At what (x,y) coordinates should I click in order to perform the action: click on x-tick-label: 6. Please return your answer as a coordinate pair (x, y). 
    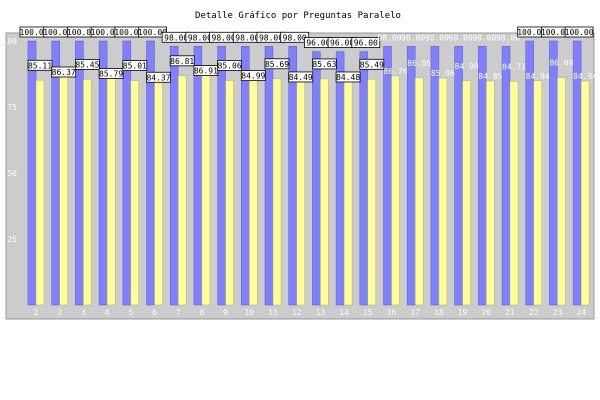
    Looking at the image, I should click on (154, 312).